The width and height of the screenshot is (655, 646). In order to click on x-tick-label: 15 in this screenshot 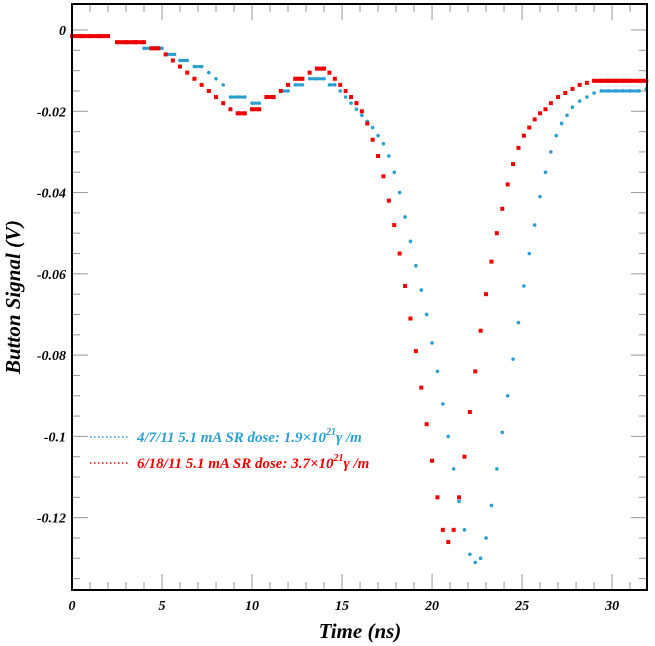, I will do `click(342, 606)`.